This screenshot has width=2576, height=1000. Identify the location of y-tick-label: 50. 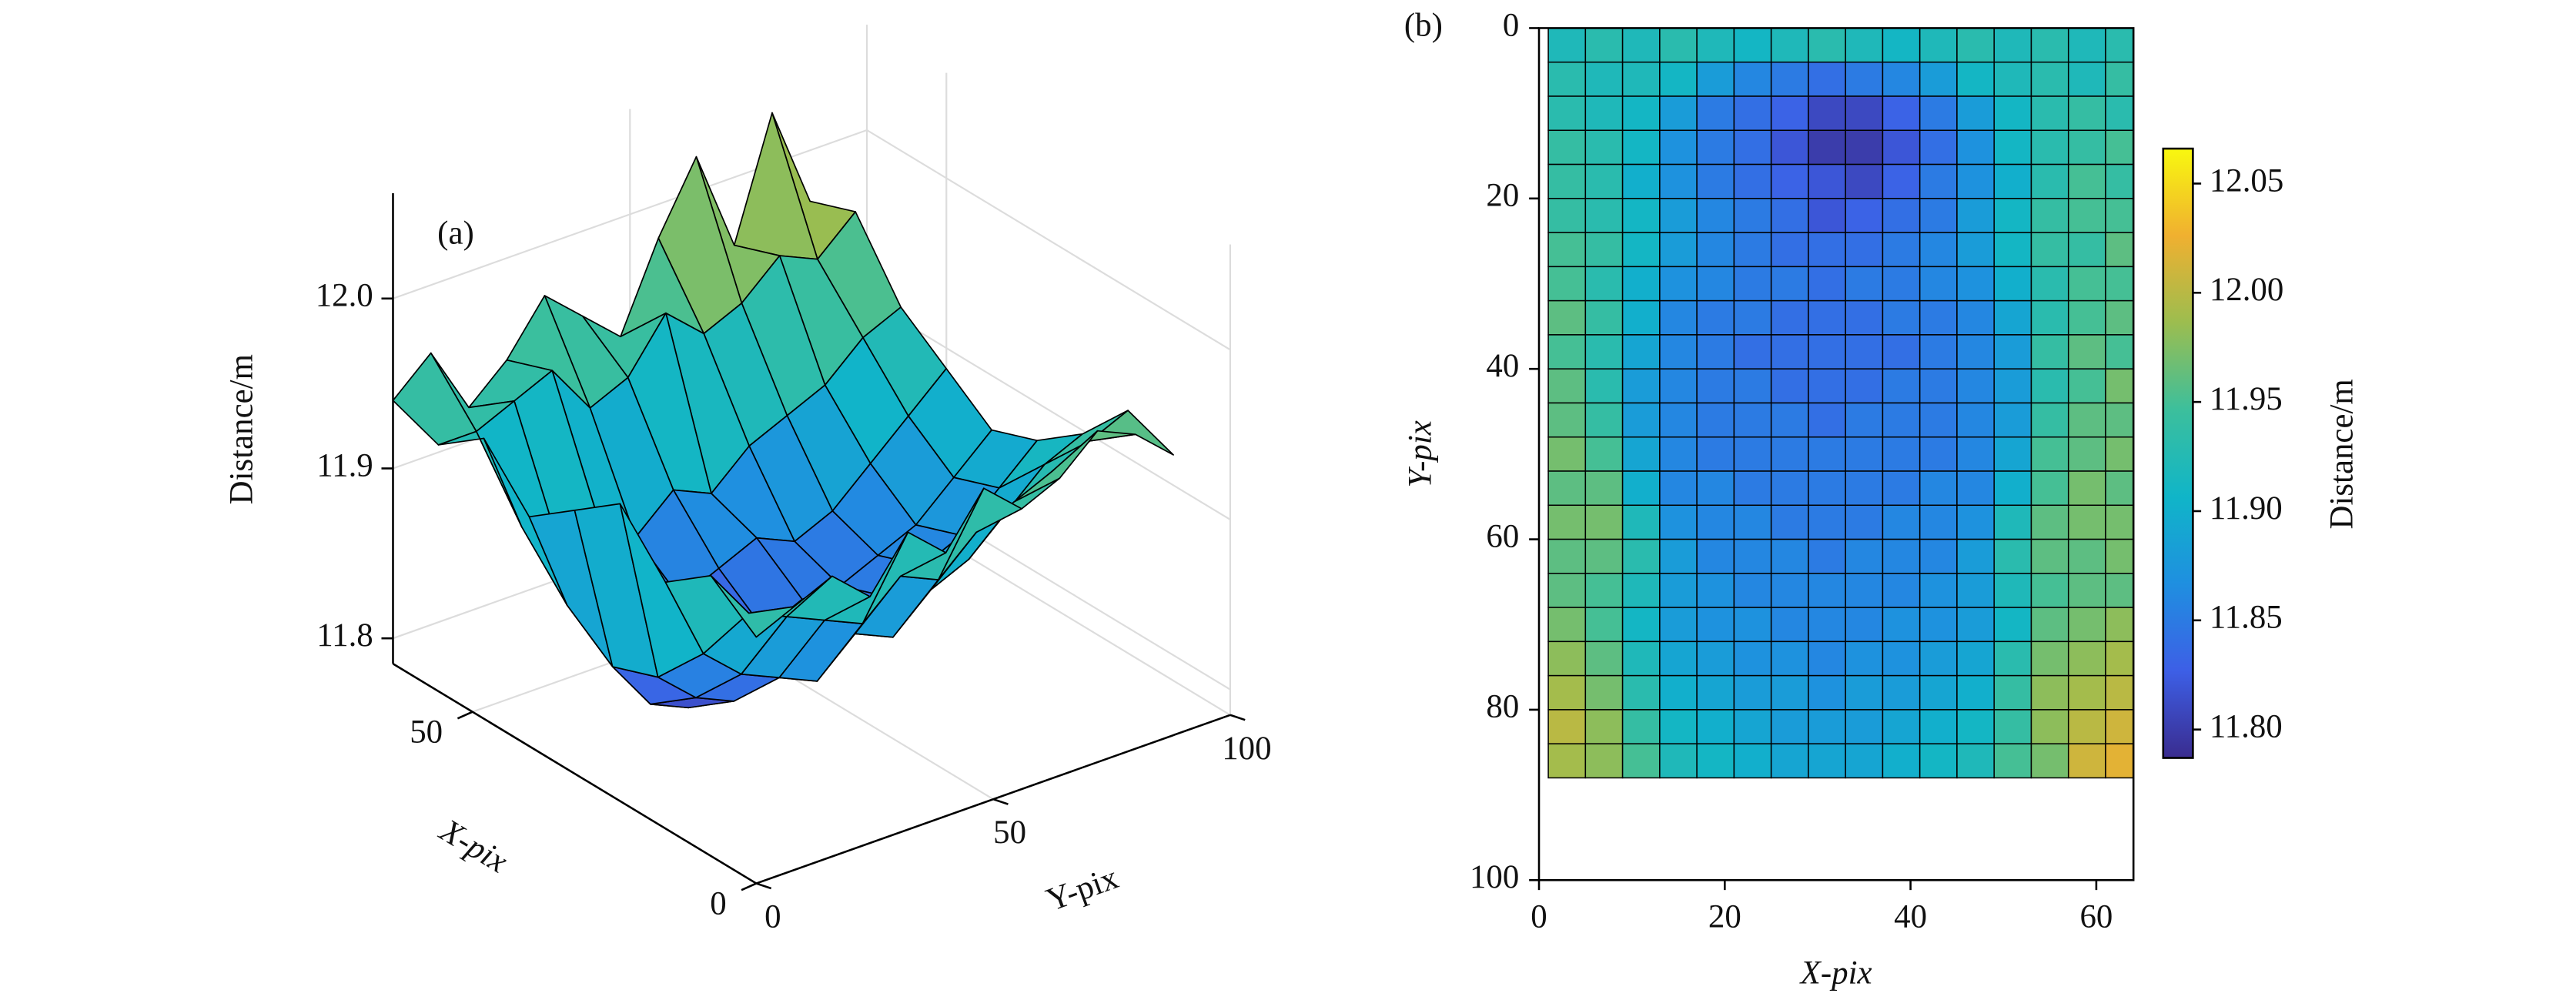
(1010, 832).